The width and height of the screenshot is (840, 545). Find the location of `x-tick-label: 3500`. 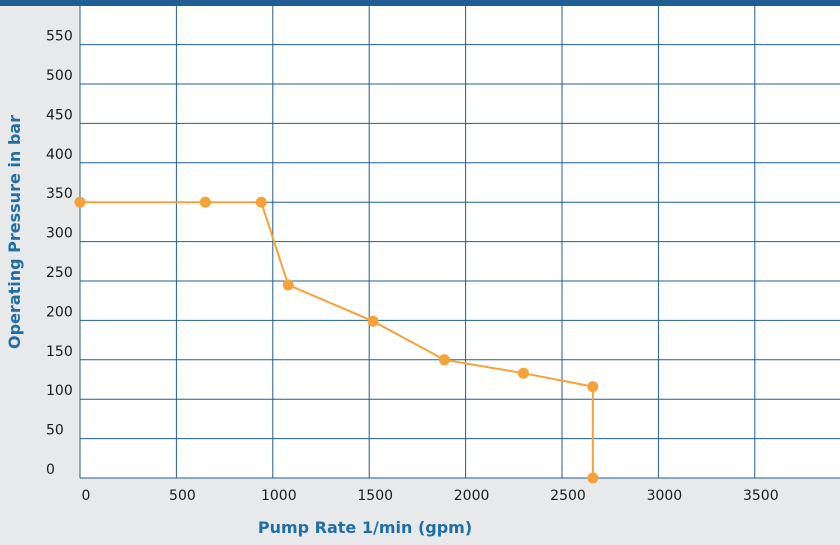

x-tick-label: 3500 is located at coordinates (761, 496).